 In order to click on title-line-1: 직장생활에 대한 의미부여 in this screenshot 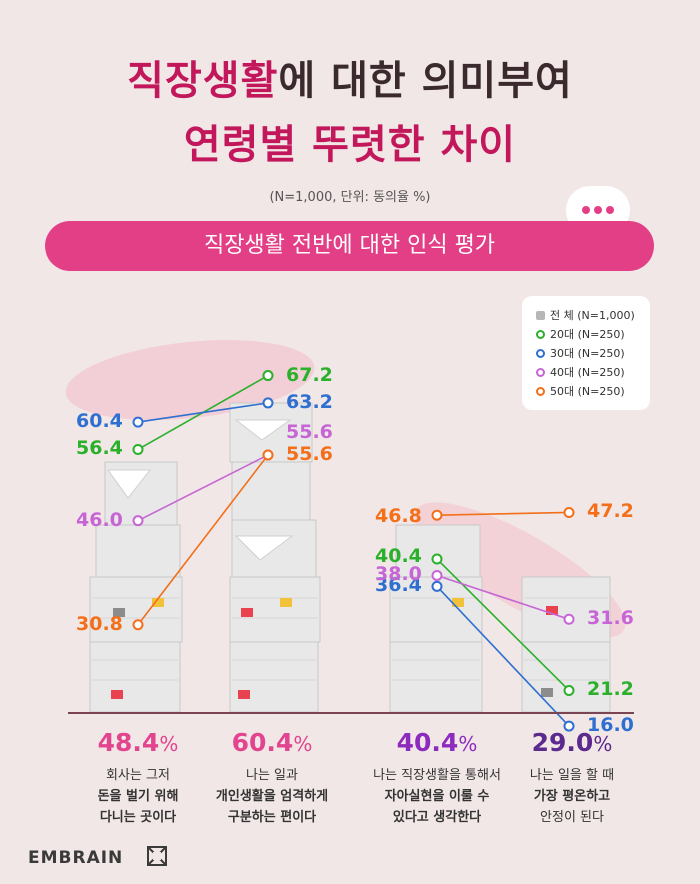, I will do `click(350, 77)`.